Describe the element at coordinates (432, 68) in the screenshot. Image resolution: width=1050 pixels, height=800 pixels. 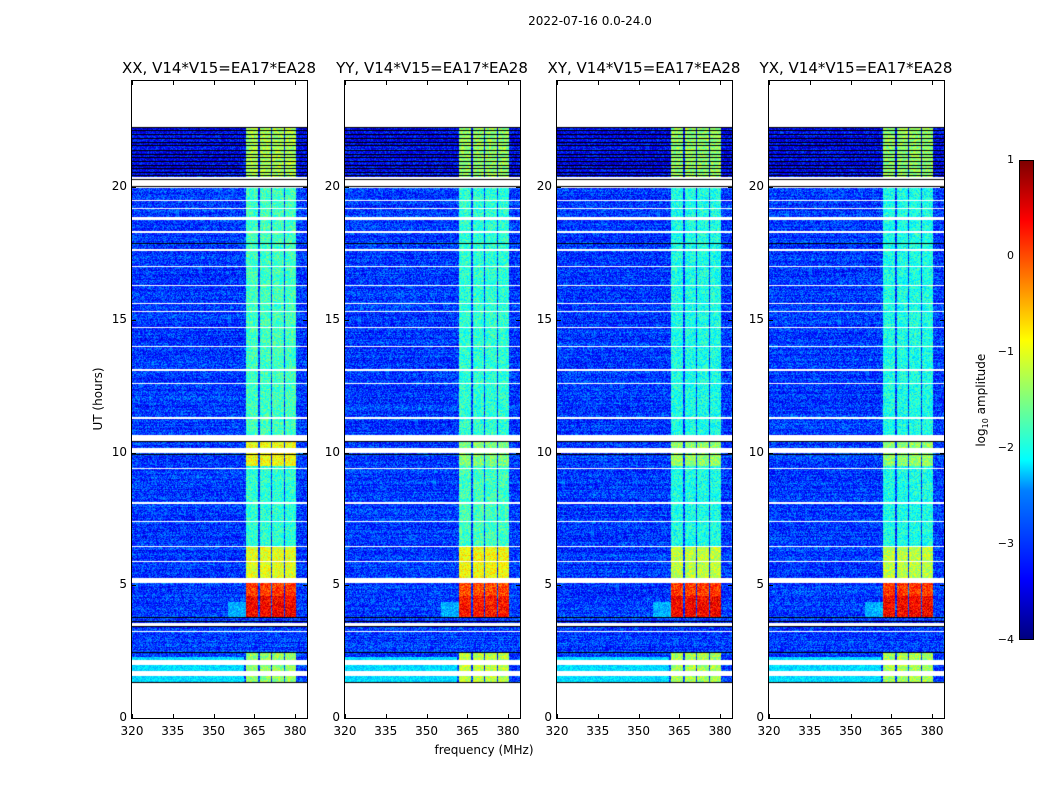
I see `panel-title: YY, V14*V15=EA17*EA28` at that location.